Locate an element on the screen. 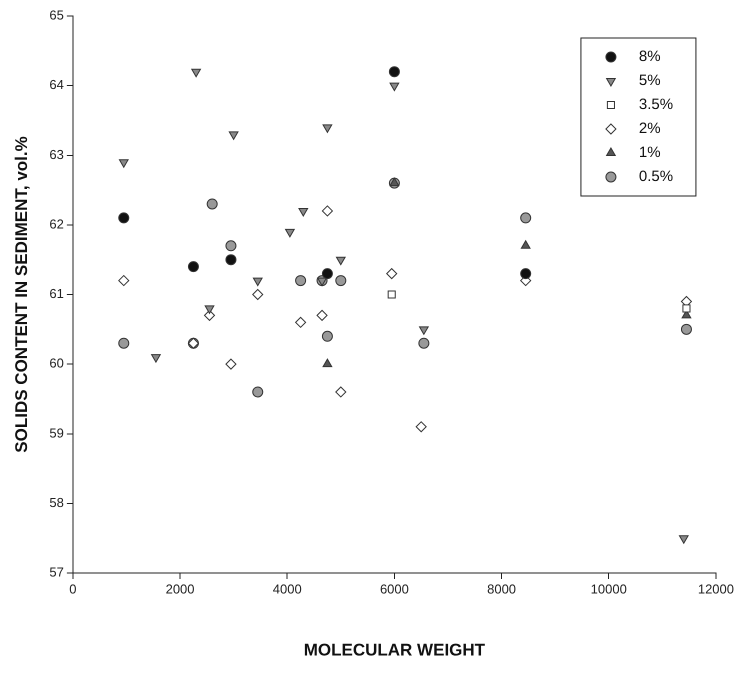 The image size is (737, 675). y-tick-label: 64 is located at coordinates (56, 84).